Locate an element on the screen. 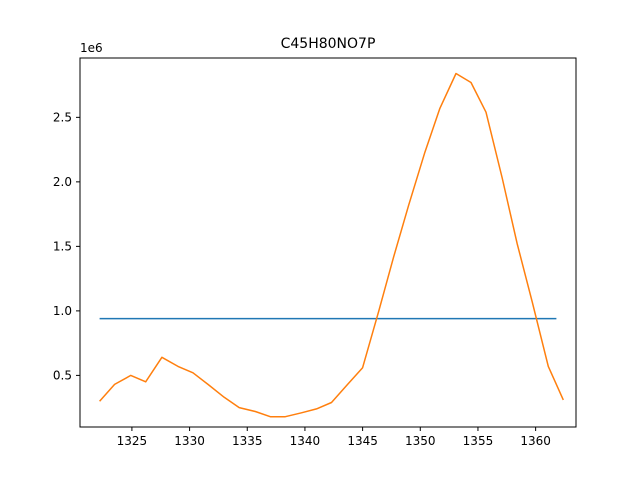 The width and height of the screenshot is (640, 485). x-tick-label: 1340 is located at coordinates (305, 441).